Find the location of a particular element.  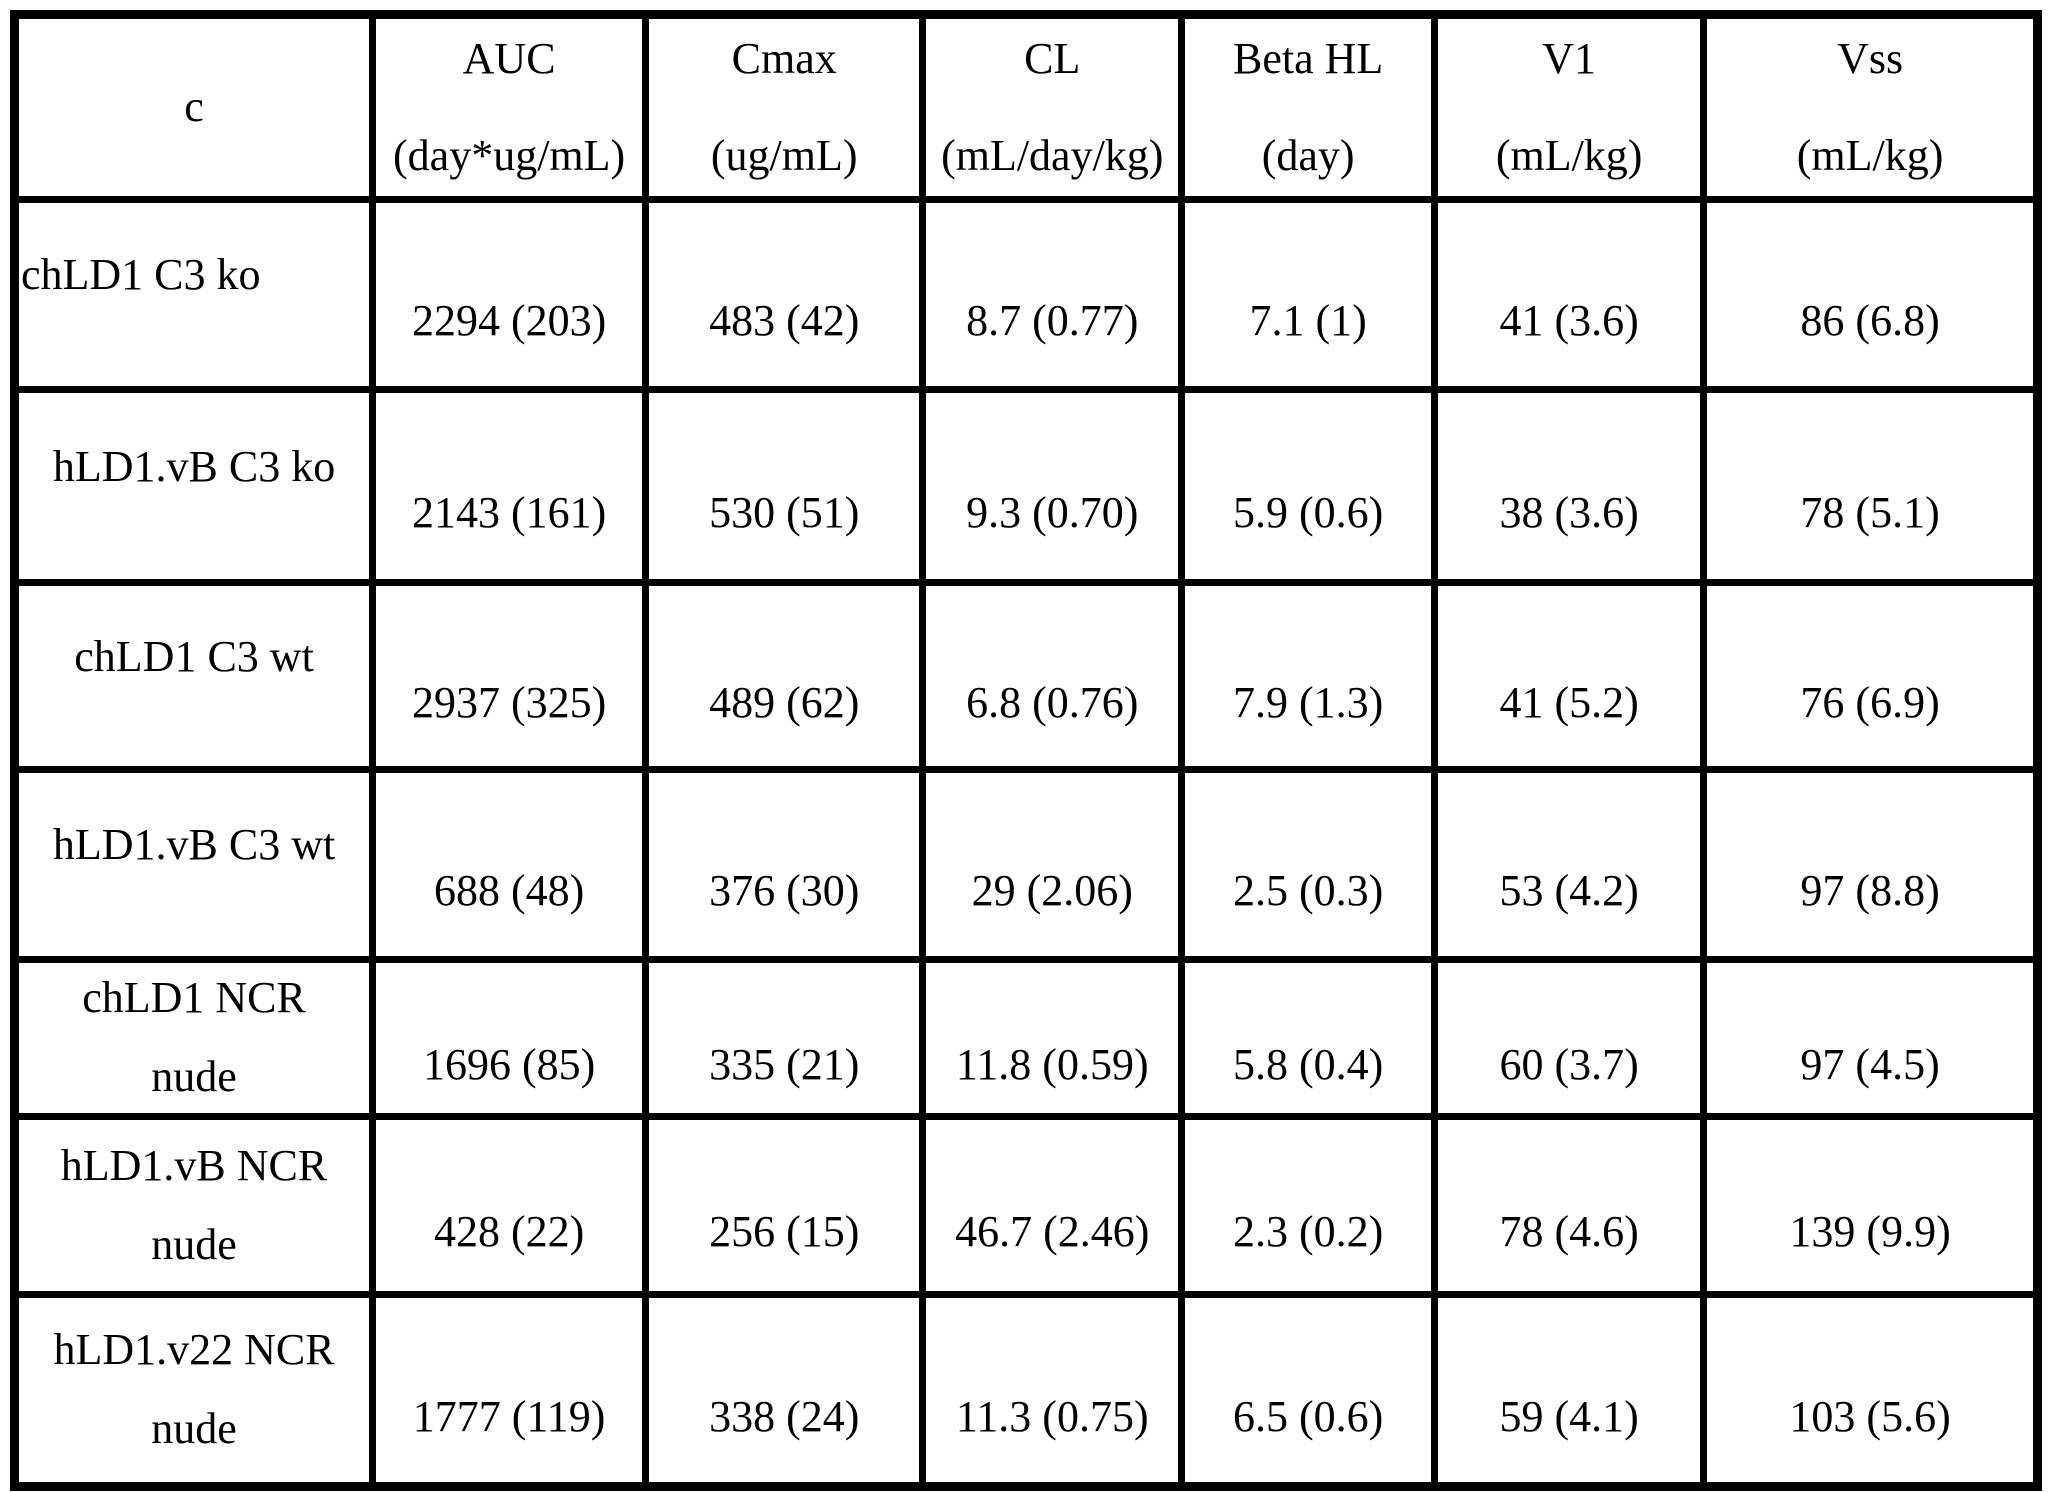

cell-value: 335 (21) is located at coordinates (784, 1064).